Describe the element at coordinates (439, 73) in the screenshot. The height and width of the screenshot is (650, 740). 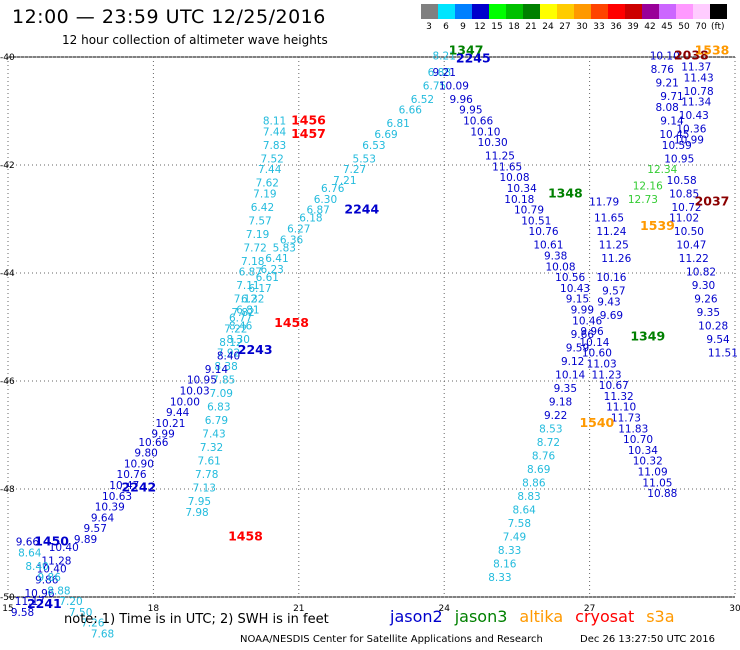
I see `wave-height-value: 6.88` at that location.